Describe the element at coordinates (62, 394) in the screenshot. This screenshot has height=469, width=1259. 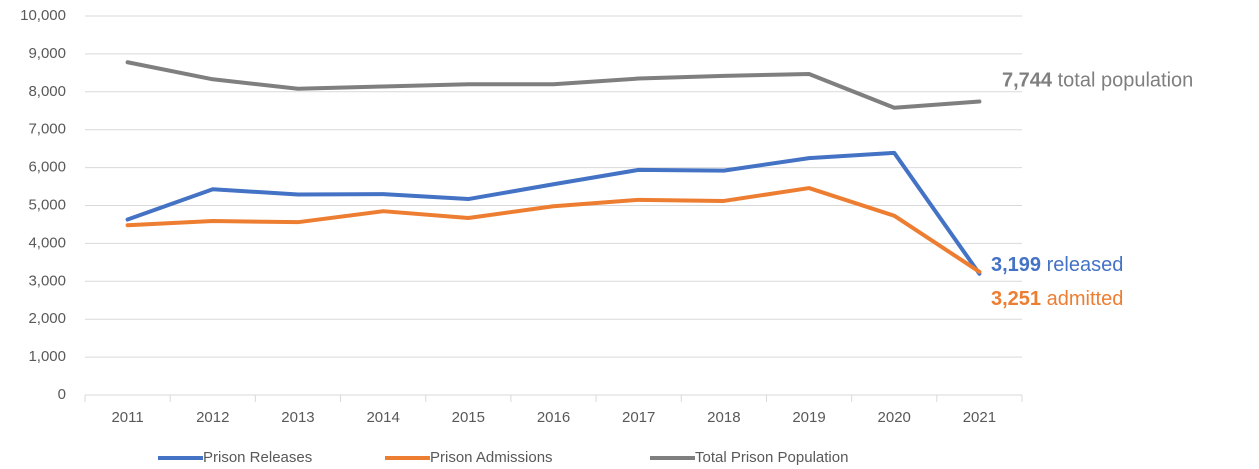
I see `y-tick-label: 0` at that location.